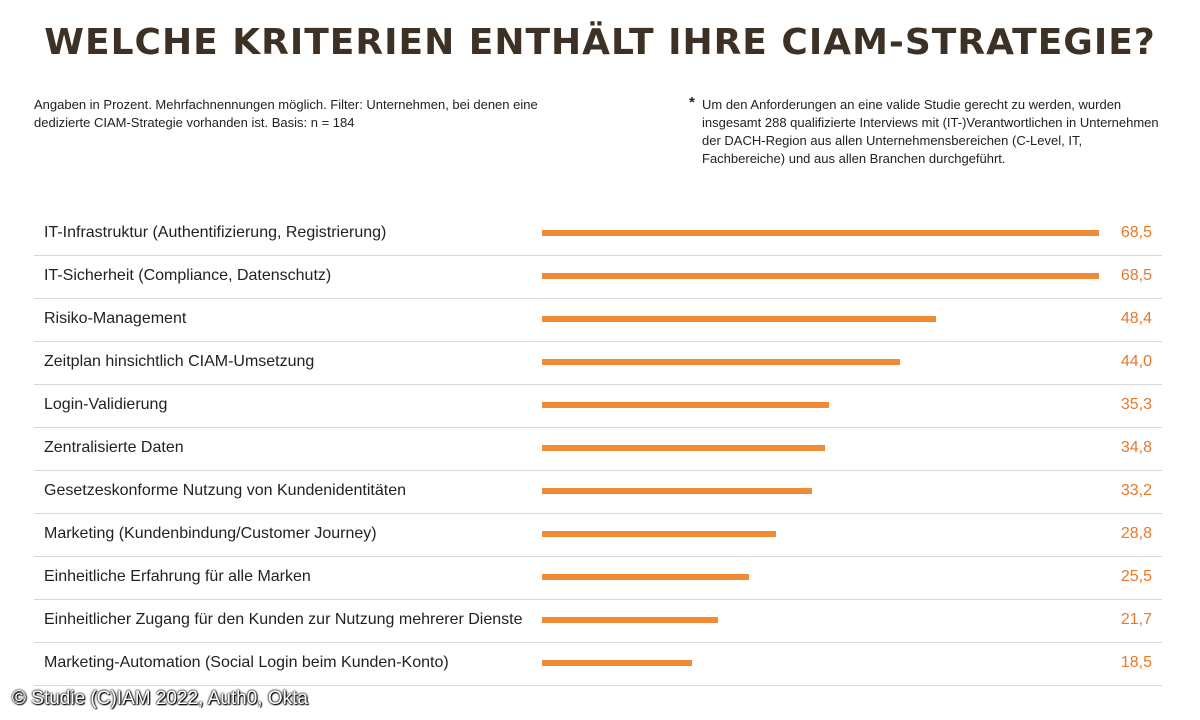  Describe the element at coordinates (1136, 318) in the screenshot. I see `value-label: 48,4` at that location.